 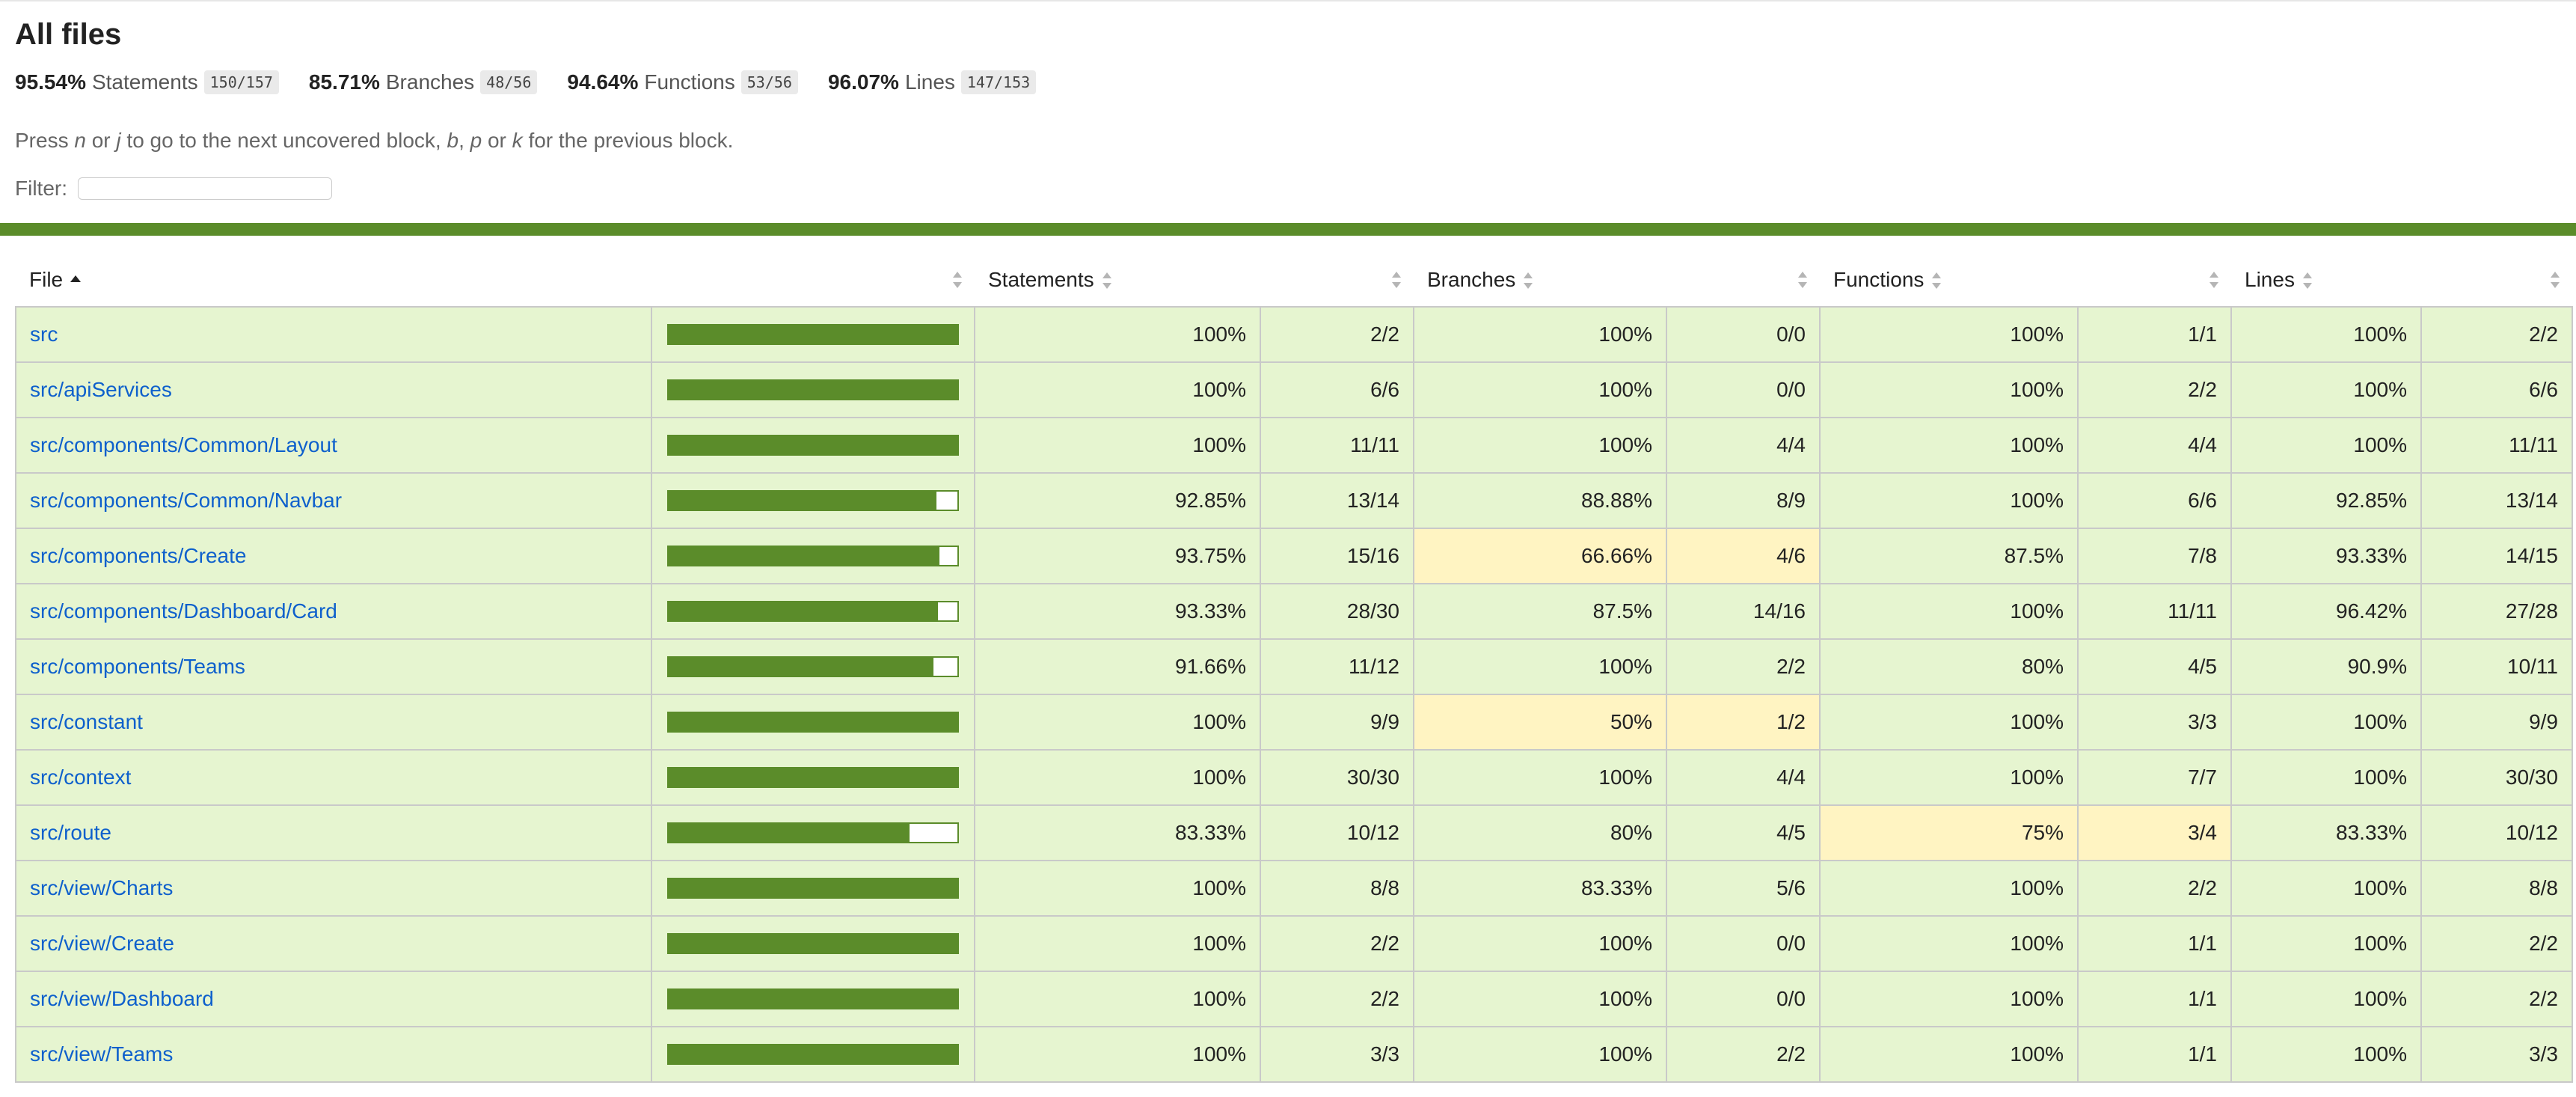 I want to click on file-link: src/apiServices, so click(x=101, y=389).